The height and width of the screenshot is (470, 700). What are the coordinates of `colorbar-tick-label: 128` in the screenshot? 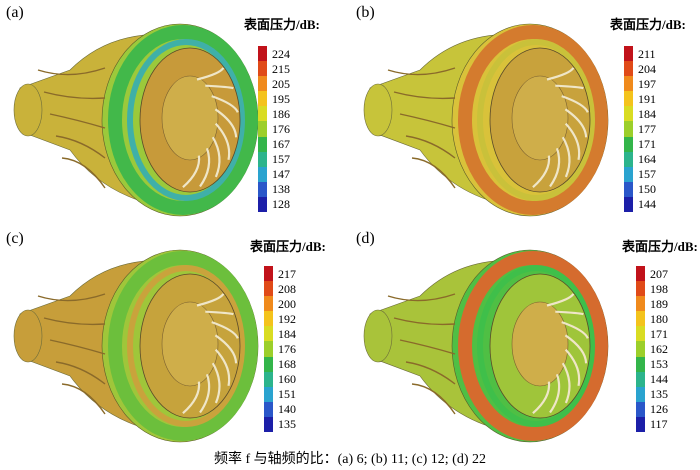 It's located at (281, 204).